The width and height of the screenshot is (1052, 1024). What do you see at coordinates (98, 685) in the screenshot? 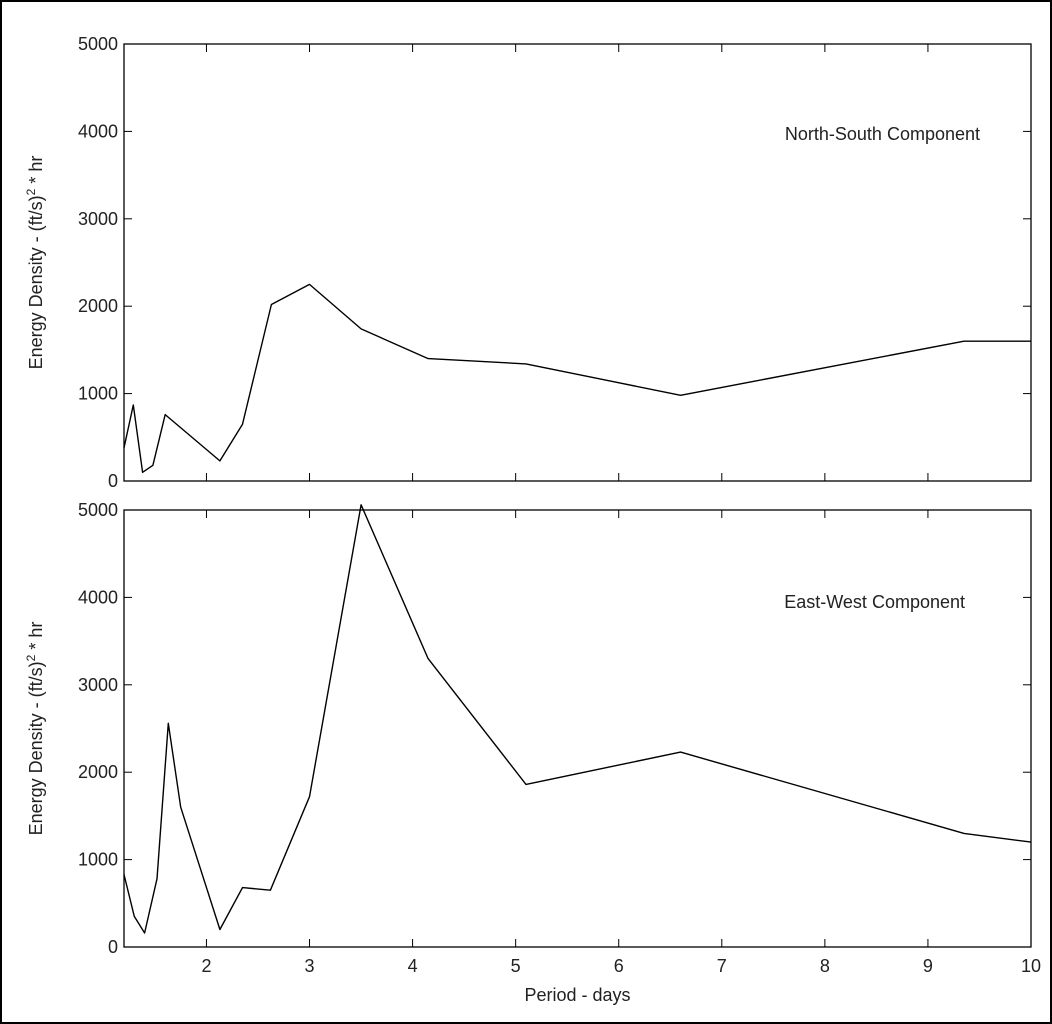
I see `east-west-y-tick-label: 3000` at bounding box center [98, 685].